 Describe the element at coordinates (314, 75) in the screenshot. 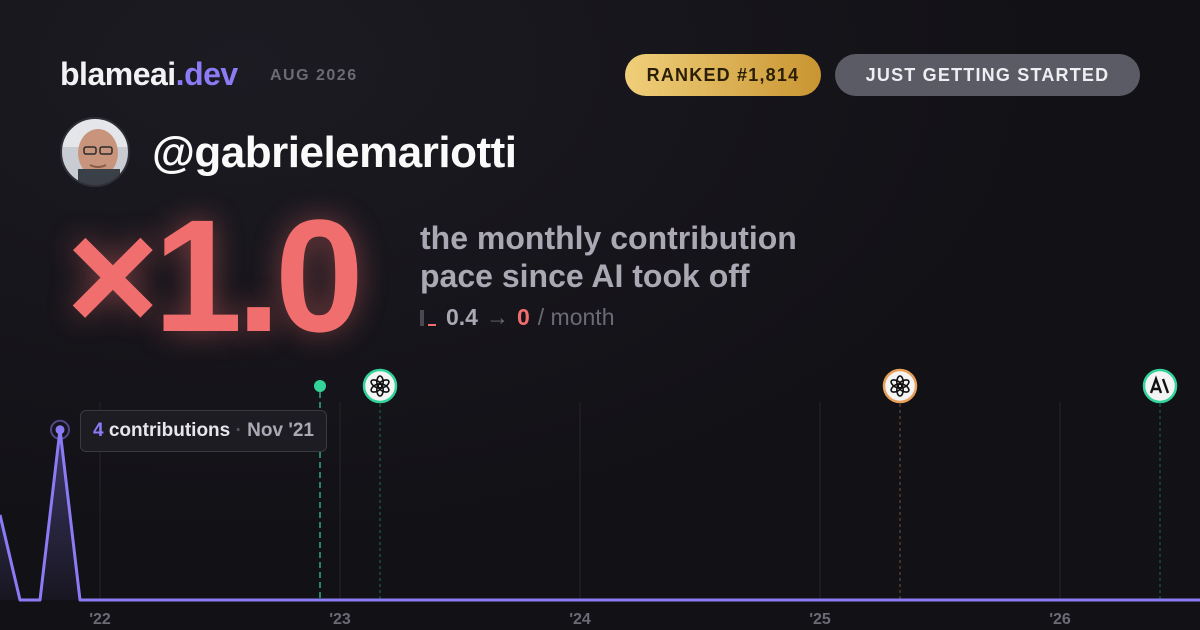

I see `period: AUG 2026` at that location.